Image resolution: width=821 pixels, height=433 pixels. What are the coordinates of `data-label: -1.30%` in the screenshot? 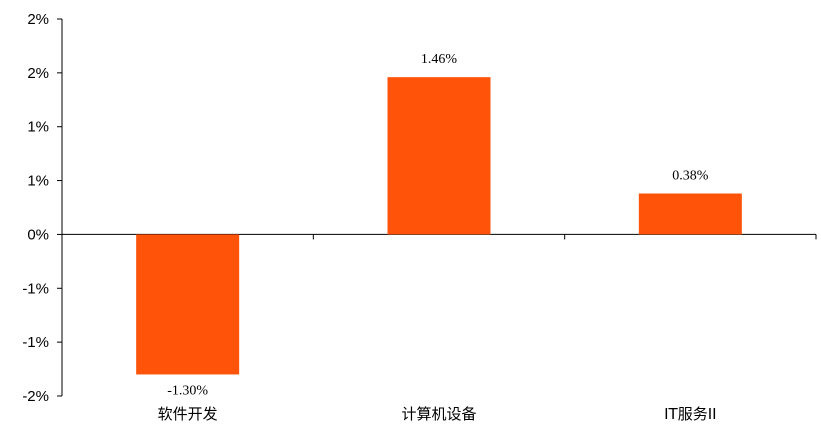 It's located at (187, 390).